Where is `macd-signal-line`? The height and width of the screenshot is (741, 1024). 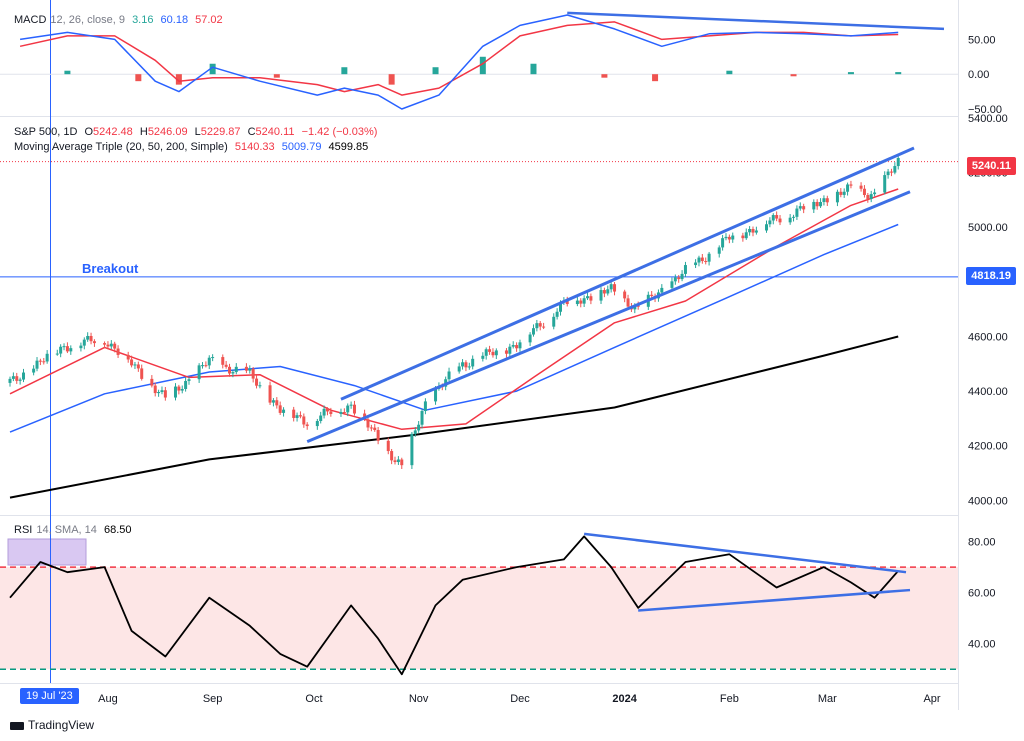
macd-signal-line is located at coordinates (459, 58).